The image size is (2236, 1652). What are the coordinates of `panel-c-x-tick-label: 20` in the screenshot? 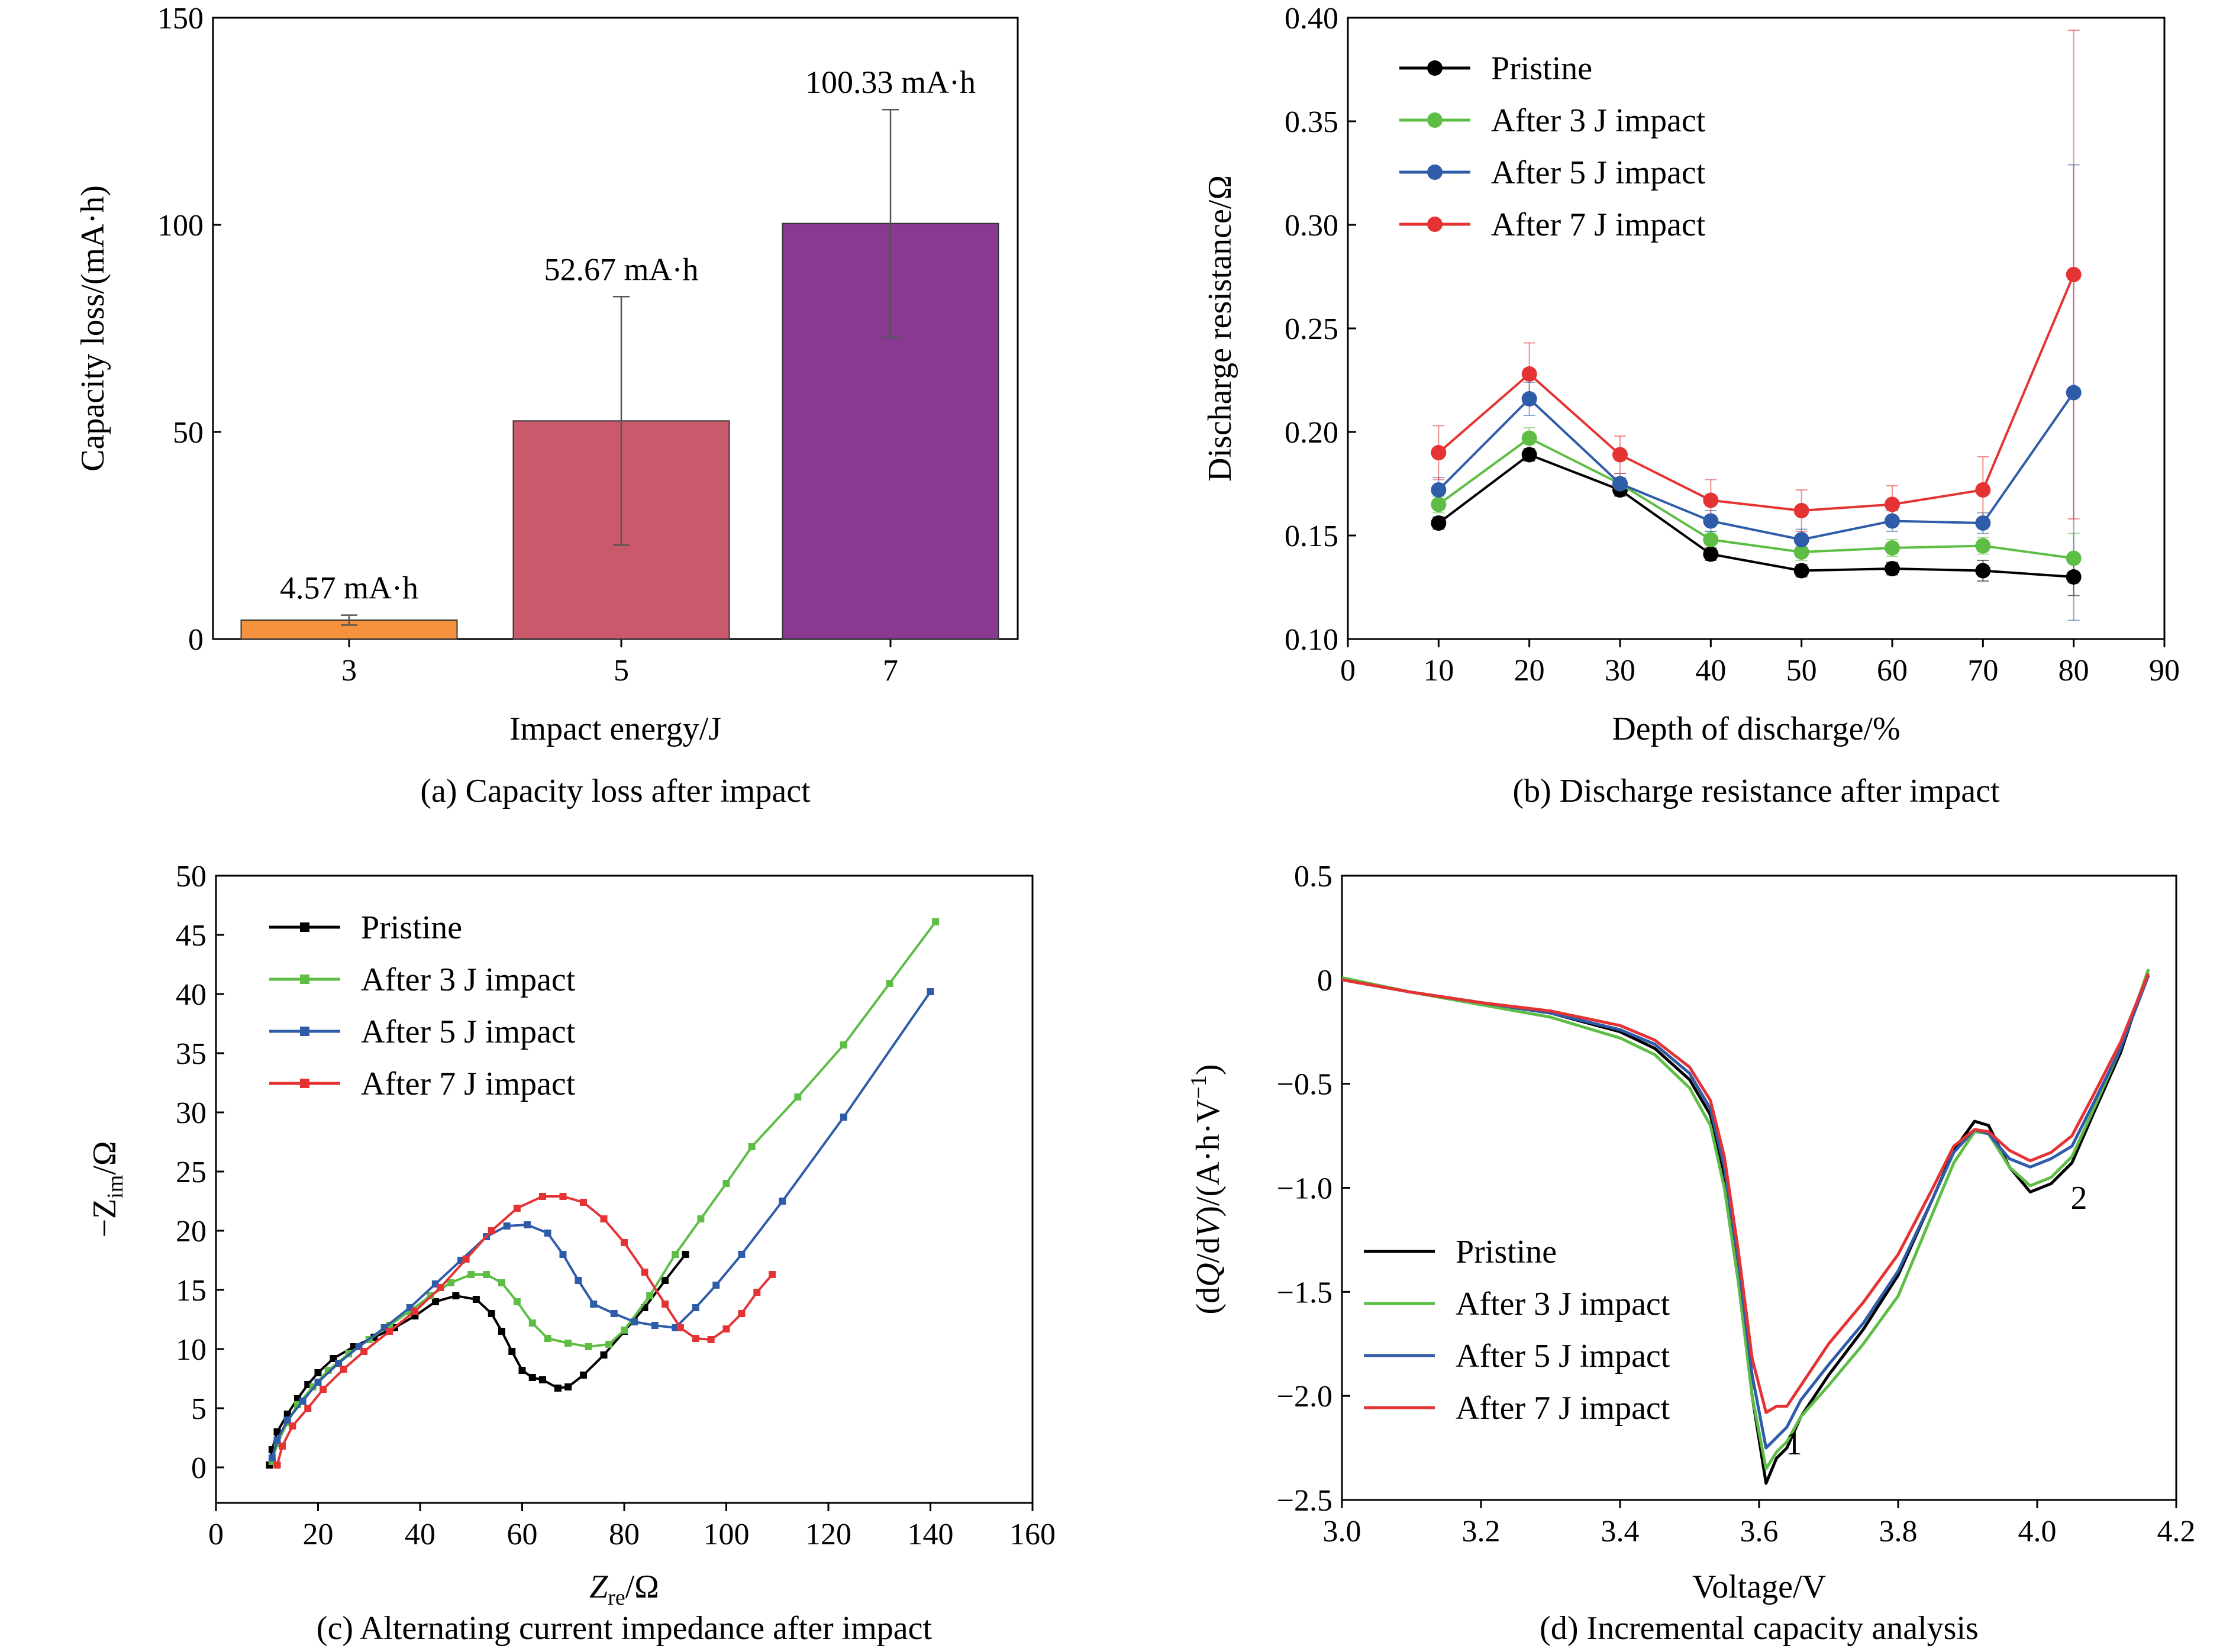 It's located at (318, 1535).